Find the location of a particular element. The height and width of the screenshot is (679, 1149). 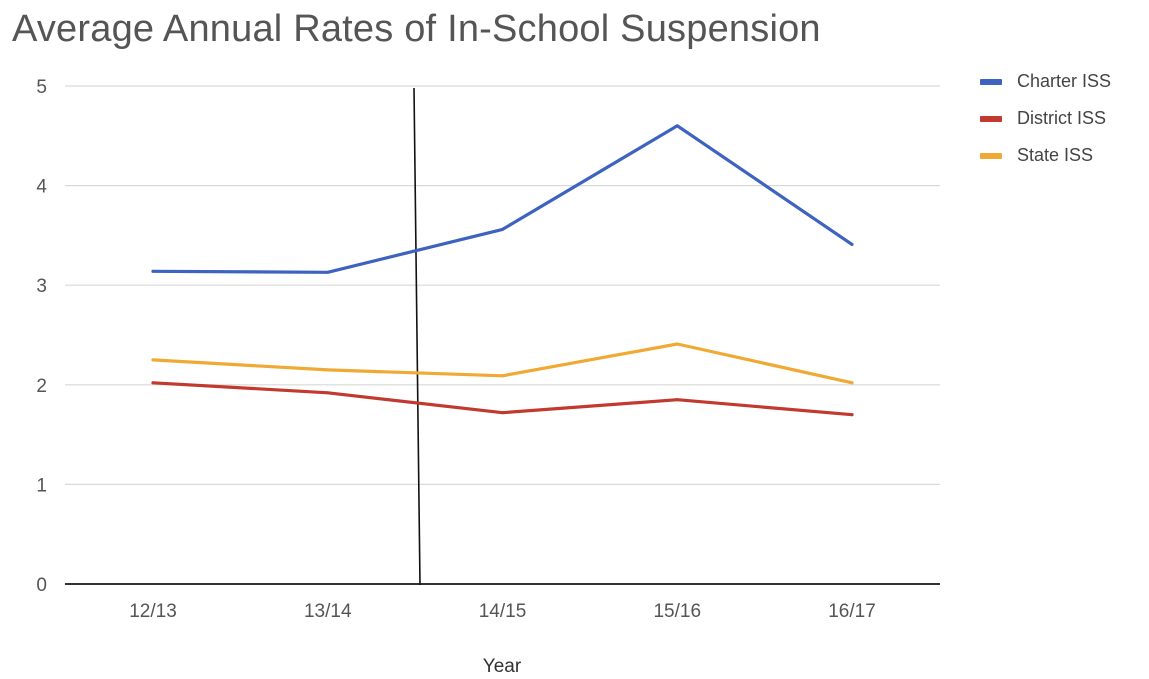

y-tick-label: 5 is located at coordinates (41, 87).